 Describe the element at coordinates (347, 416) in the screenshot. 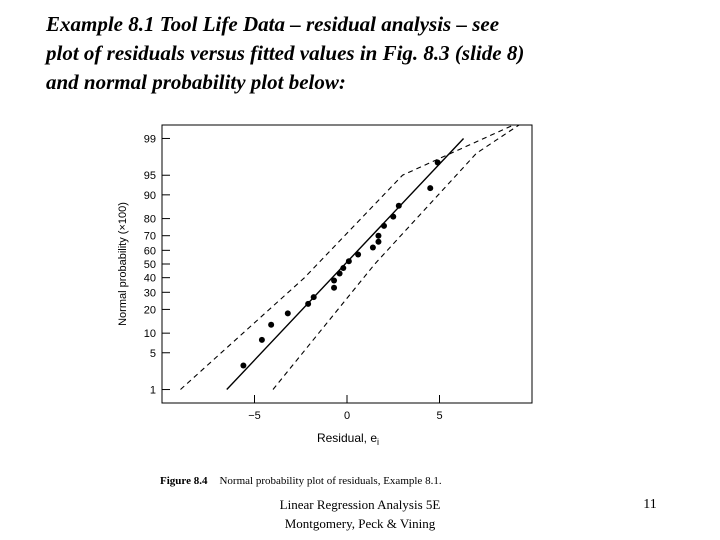

I see `x-tick-label: 0` at that location.